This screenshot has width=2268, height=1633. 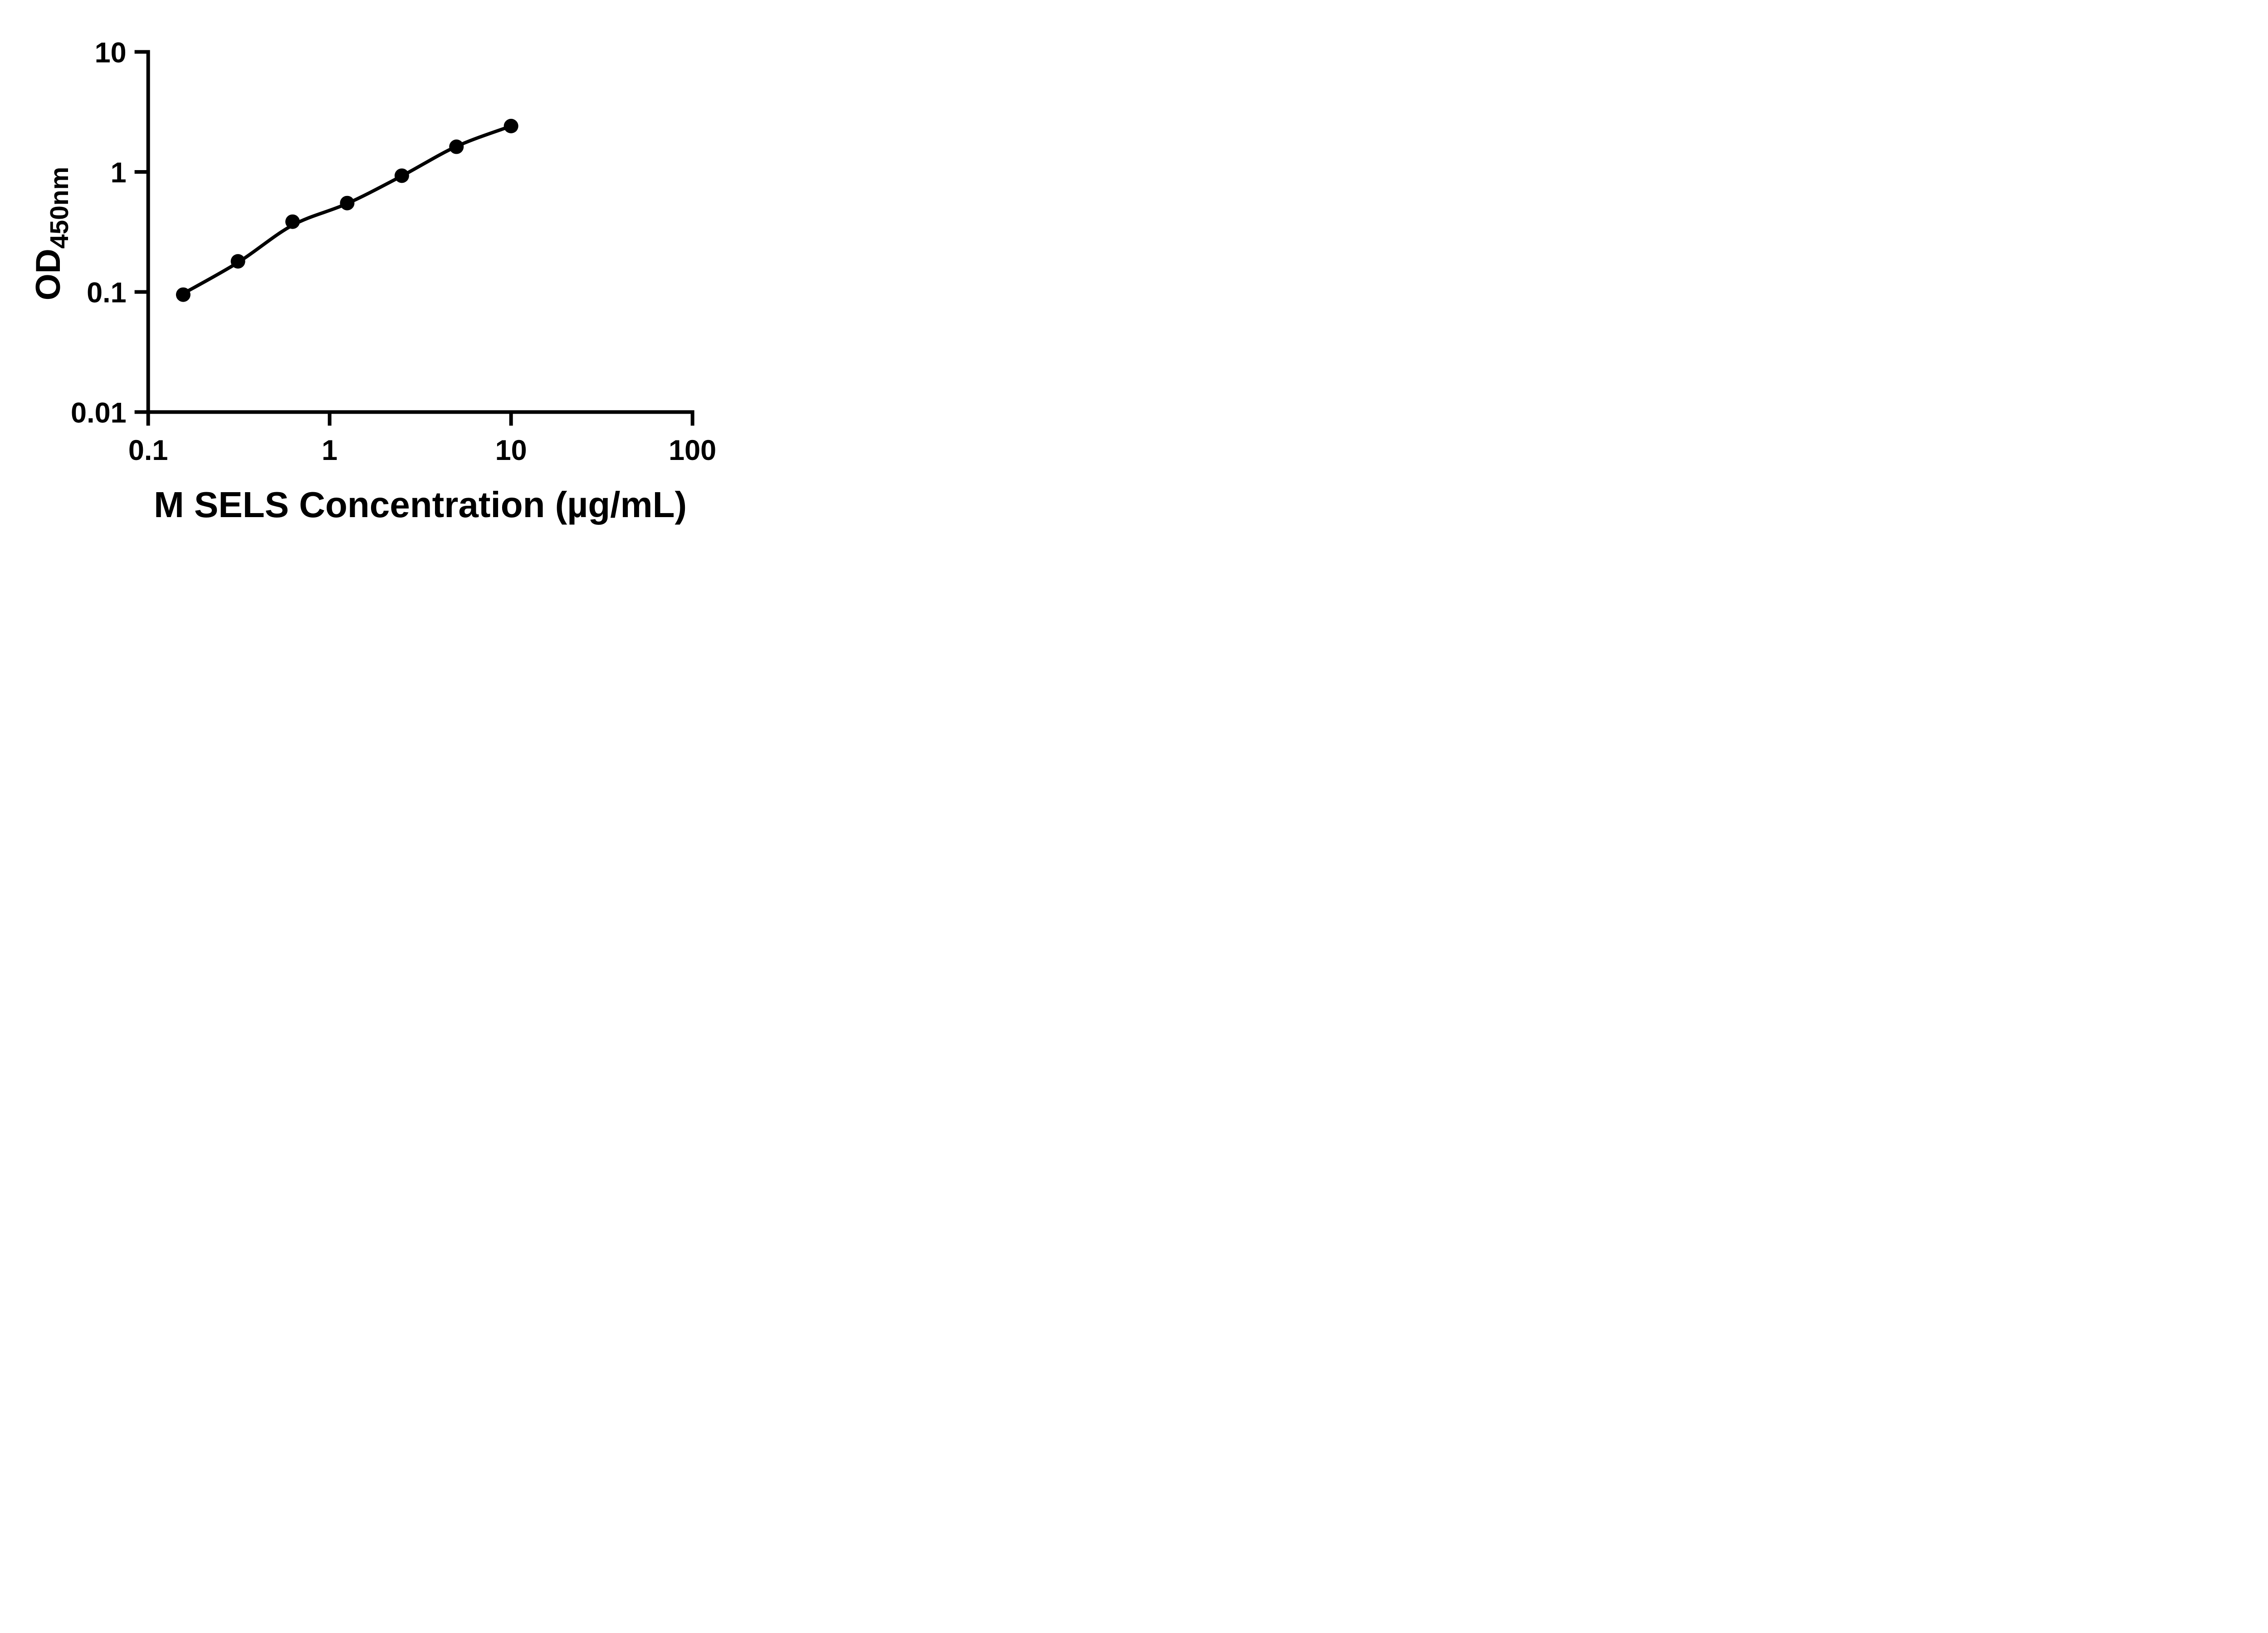 I want to click on ticks-layer, so click(x=324, y=298).